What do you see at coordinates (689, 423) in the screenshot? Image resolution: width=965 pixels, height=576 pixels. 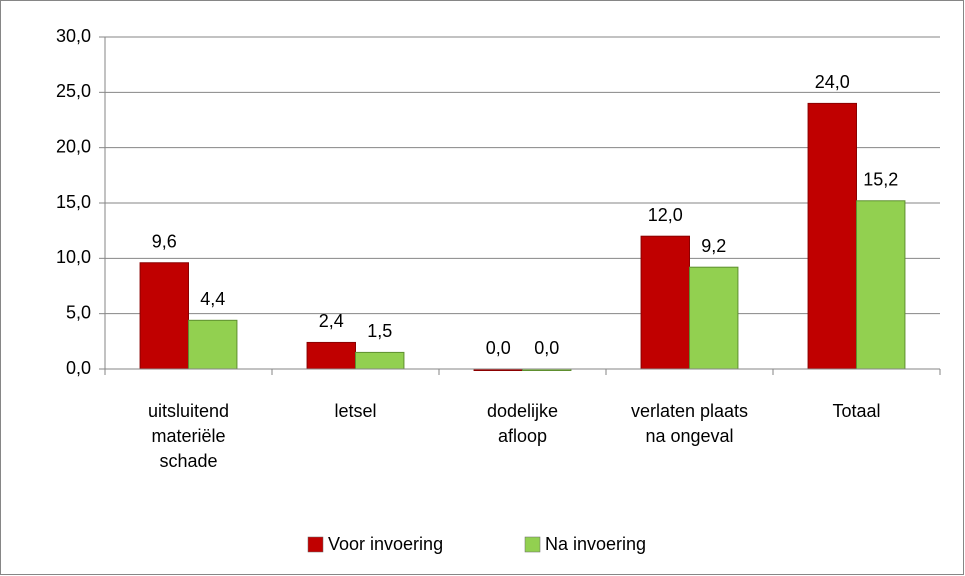 I see `x-tick-label: verlaten plaats na ongeval` at bounding box center [689, 423].